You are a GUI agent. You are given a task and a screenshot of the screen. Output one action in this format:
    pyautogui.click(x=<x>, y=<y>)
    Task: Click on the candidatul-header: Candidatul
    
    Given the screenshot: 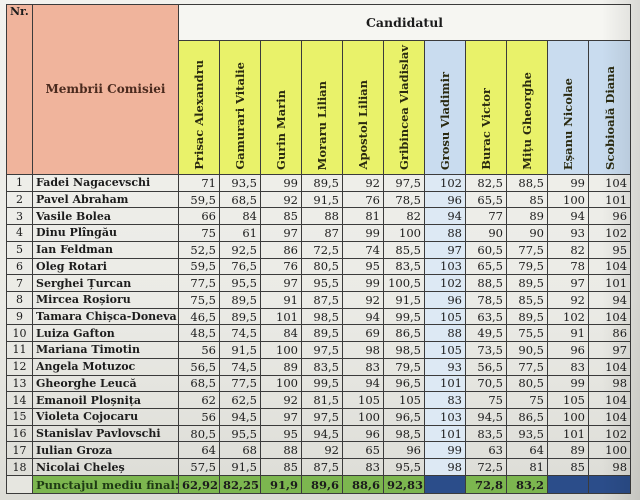 What is the action you would take?
    pyautogui.click(x=404, y=22)
    